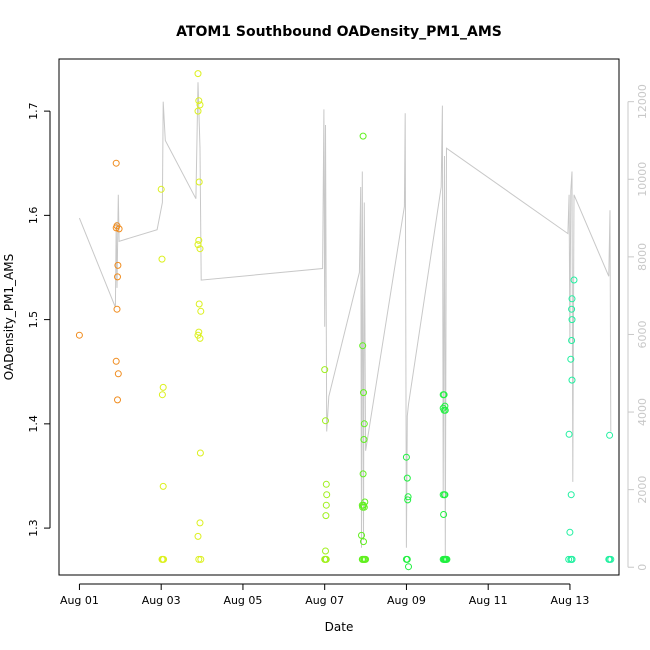 The height and width of the screenshot is (650, 650). I want to click on x-tick-label: Aug 03, so click(161, 600).